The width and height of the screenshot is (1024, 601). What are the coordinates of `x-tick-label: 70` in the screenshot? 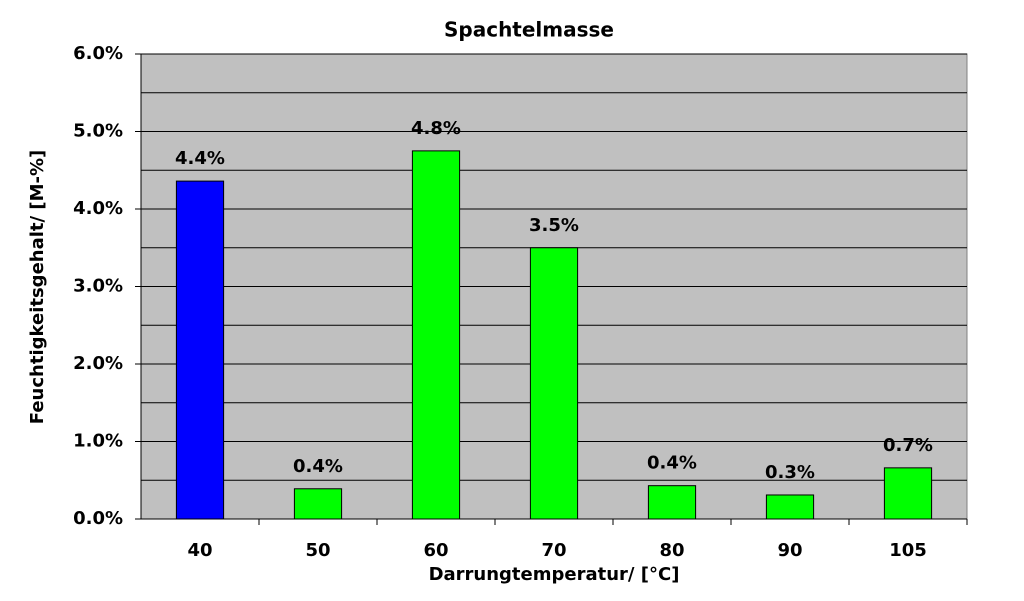 It's located at (553, 550).